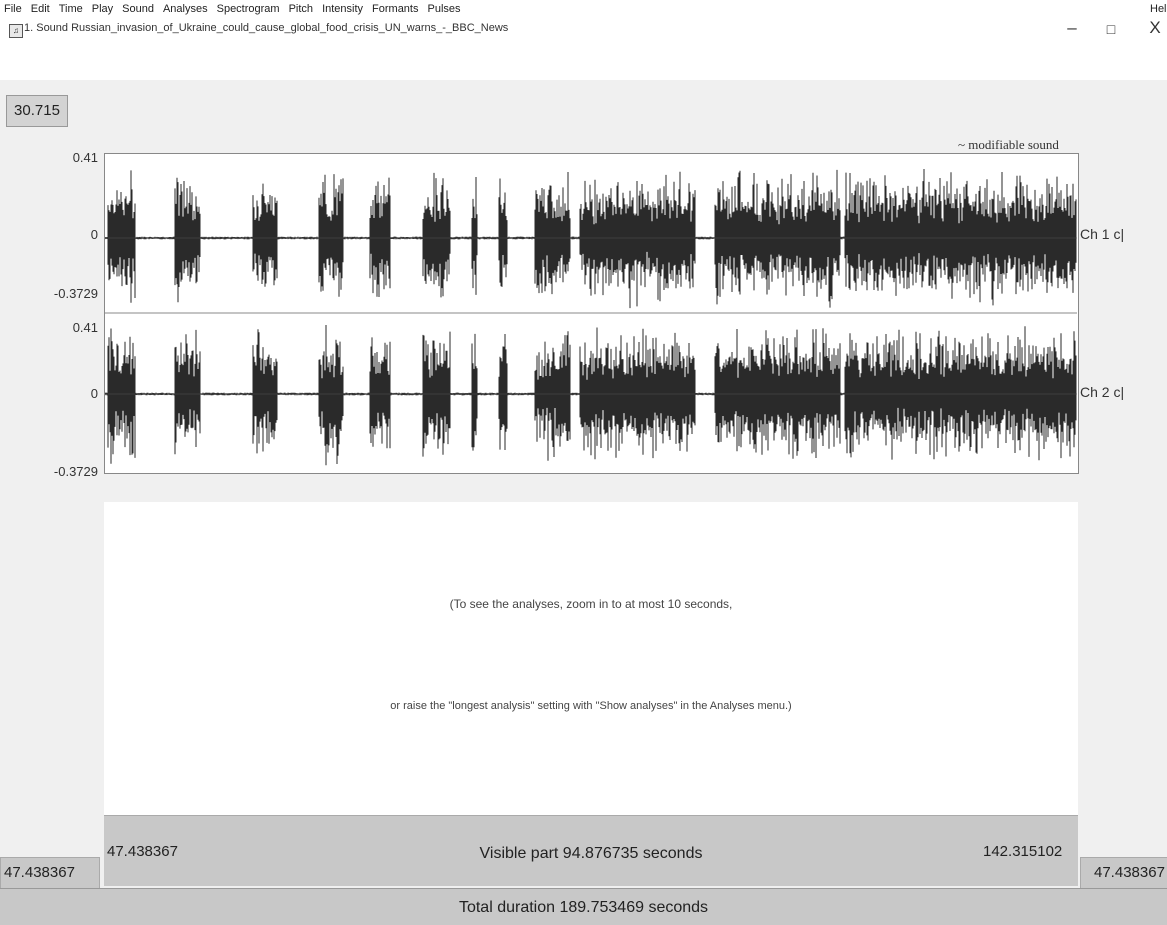 Image resolution: width=1167 pixels, height=925 pixels. I want to click on ch1-min-amplitude: -0.3729, so click(75, 293).